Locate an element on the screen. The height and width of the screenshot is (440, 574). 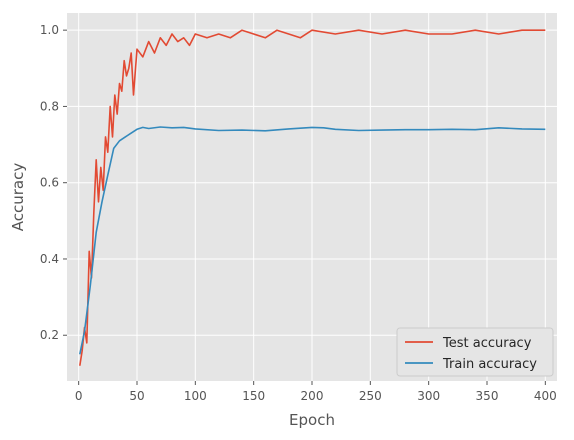
x-tick-label: 350 is located at coordinates (487, 396).